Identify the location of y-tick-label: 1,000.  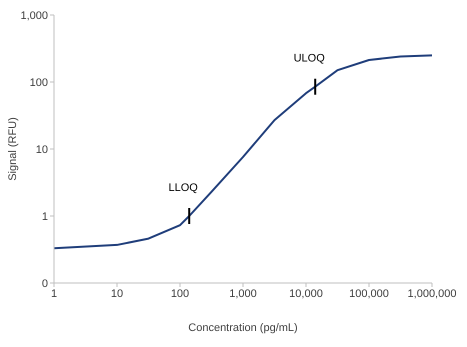
(34, 16).